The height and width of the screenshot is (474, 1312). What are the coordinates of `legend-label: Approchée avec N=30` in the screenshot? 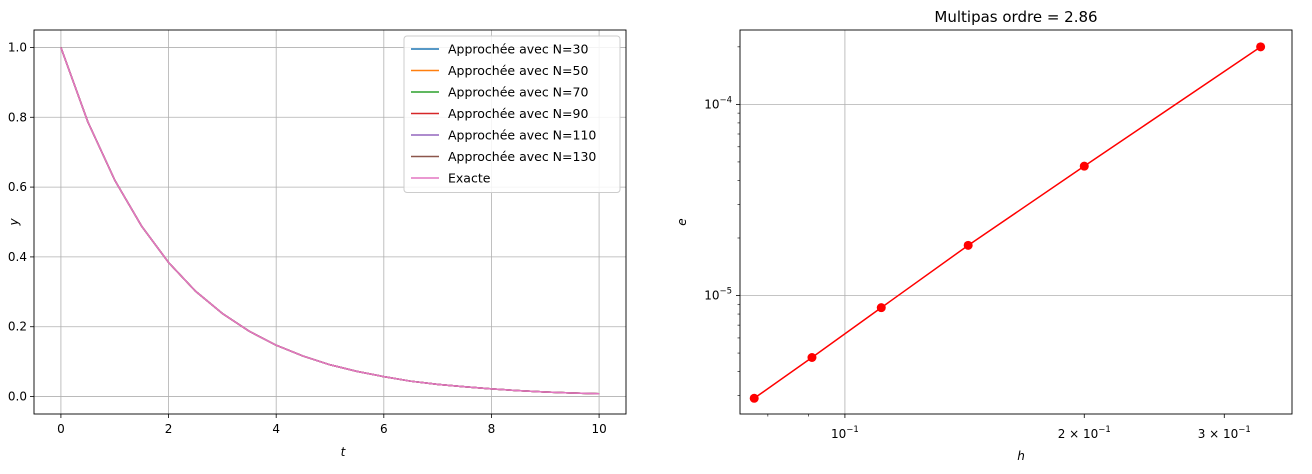 It's located at (518, 49).